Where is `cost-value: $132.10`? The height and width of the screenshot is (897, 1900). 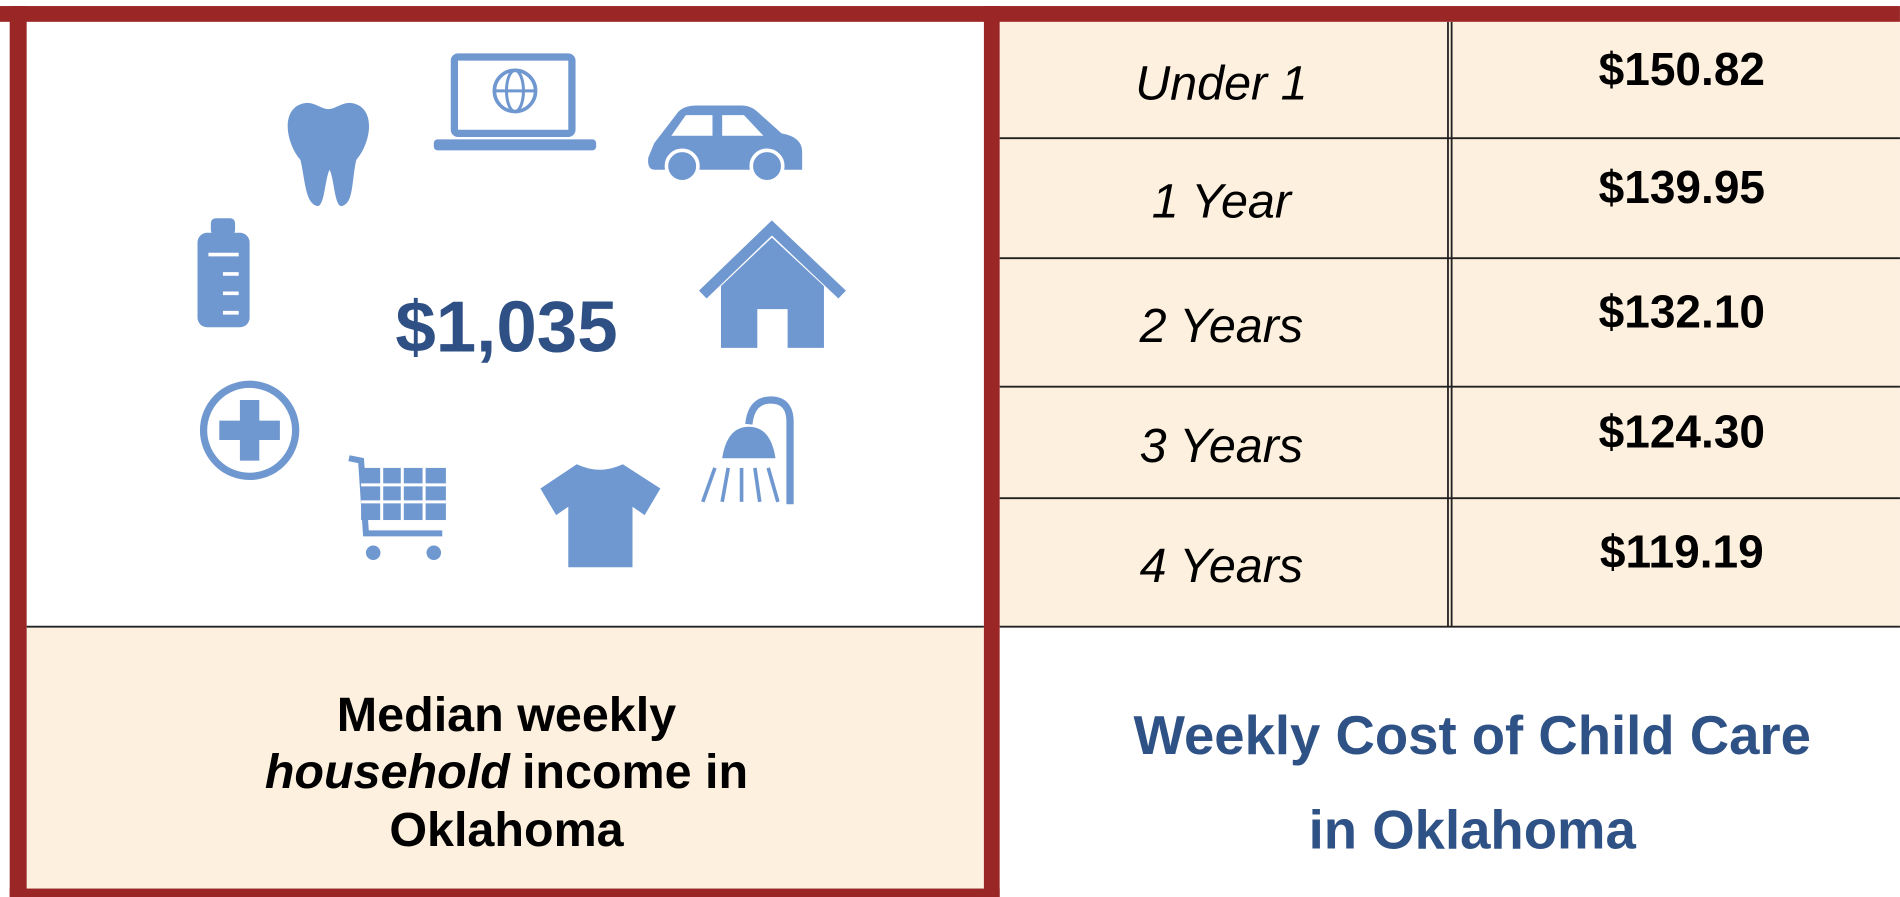
cost-value: $132.10 is located at coordinates (1682, 311).